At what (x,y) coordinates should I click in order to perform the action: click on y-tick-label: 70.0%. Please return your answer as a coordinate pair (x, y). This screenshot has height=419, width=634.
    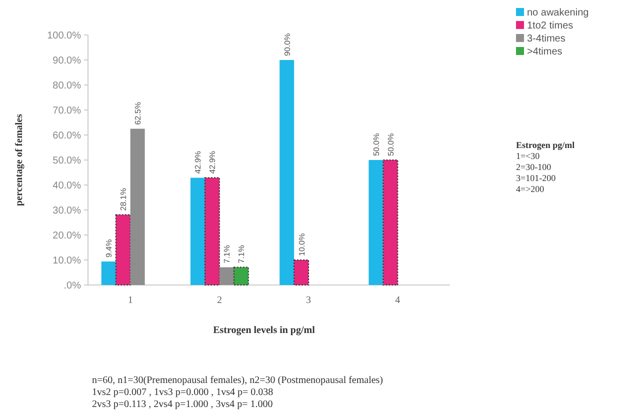
    Looking at the image, I should click on (67, 111).